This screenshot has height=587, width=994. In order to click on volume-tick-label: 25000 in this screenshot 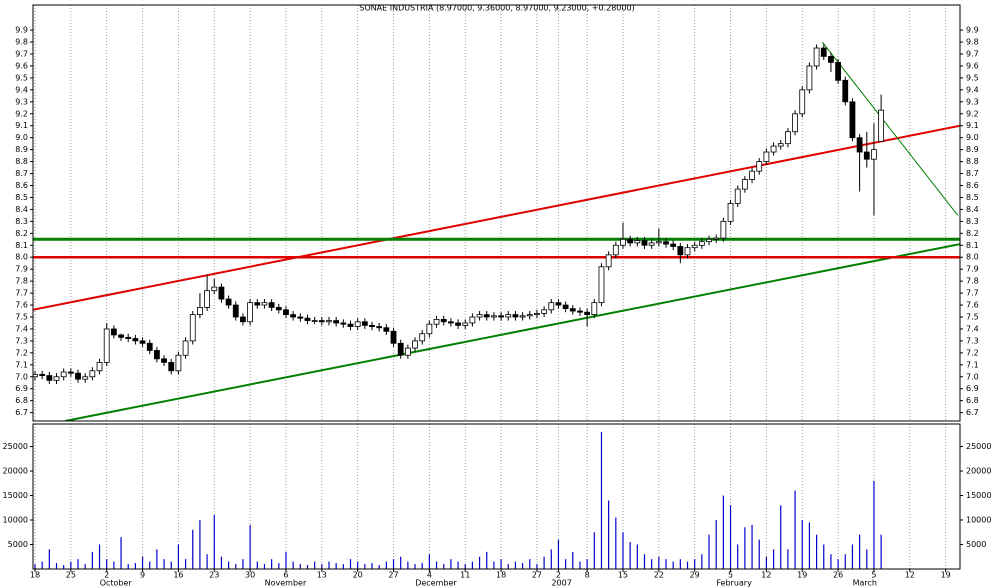, I will do `click(15, 446)`.